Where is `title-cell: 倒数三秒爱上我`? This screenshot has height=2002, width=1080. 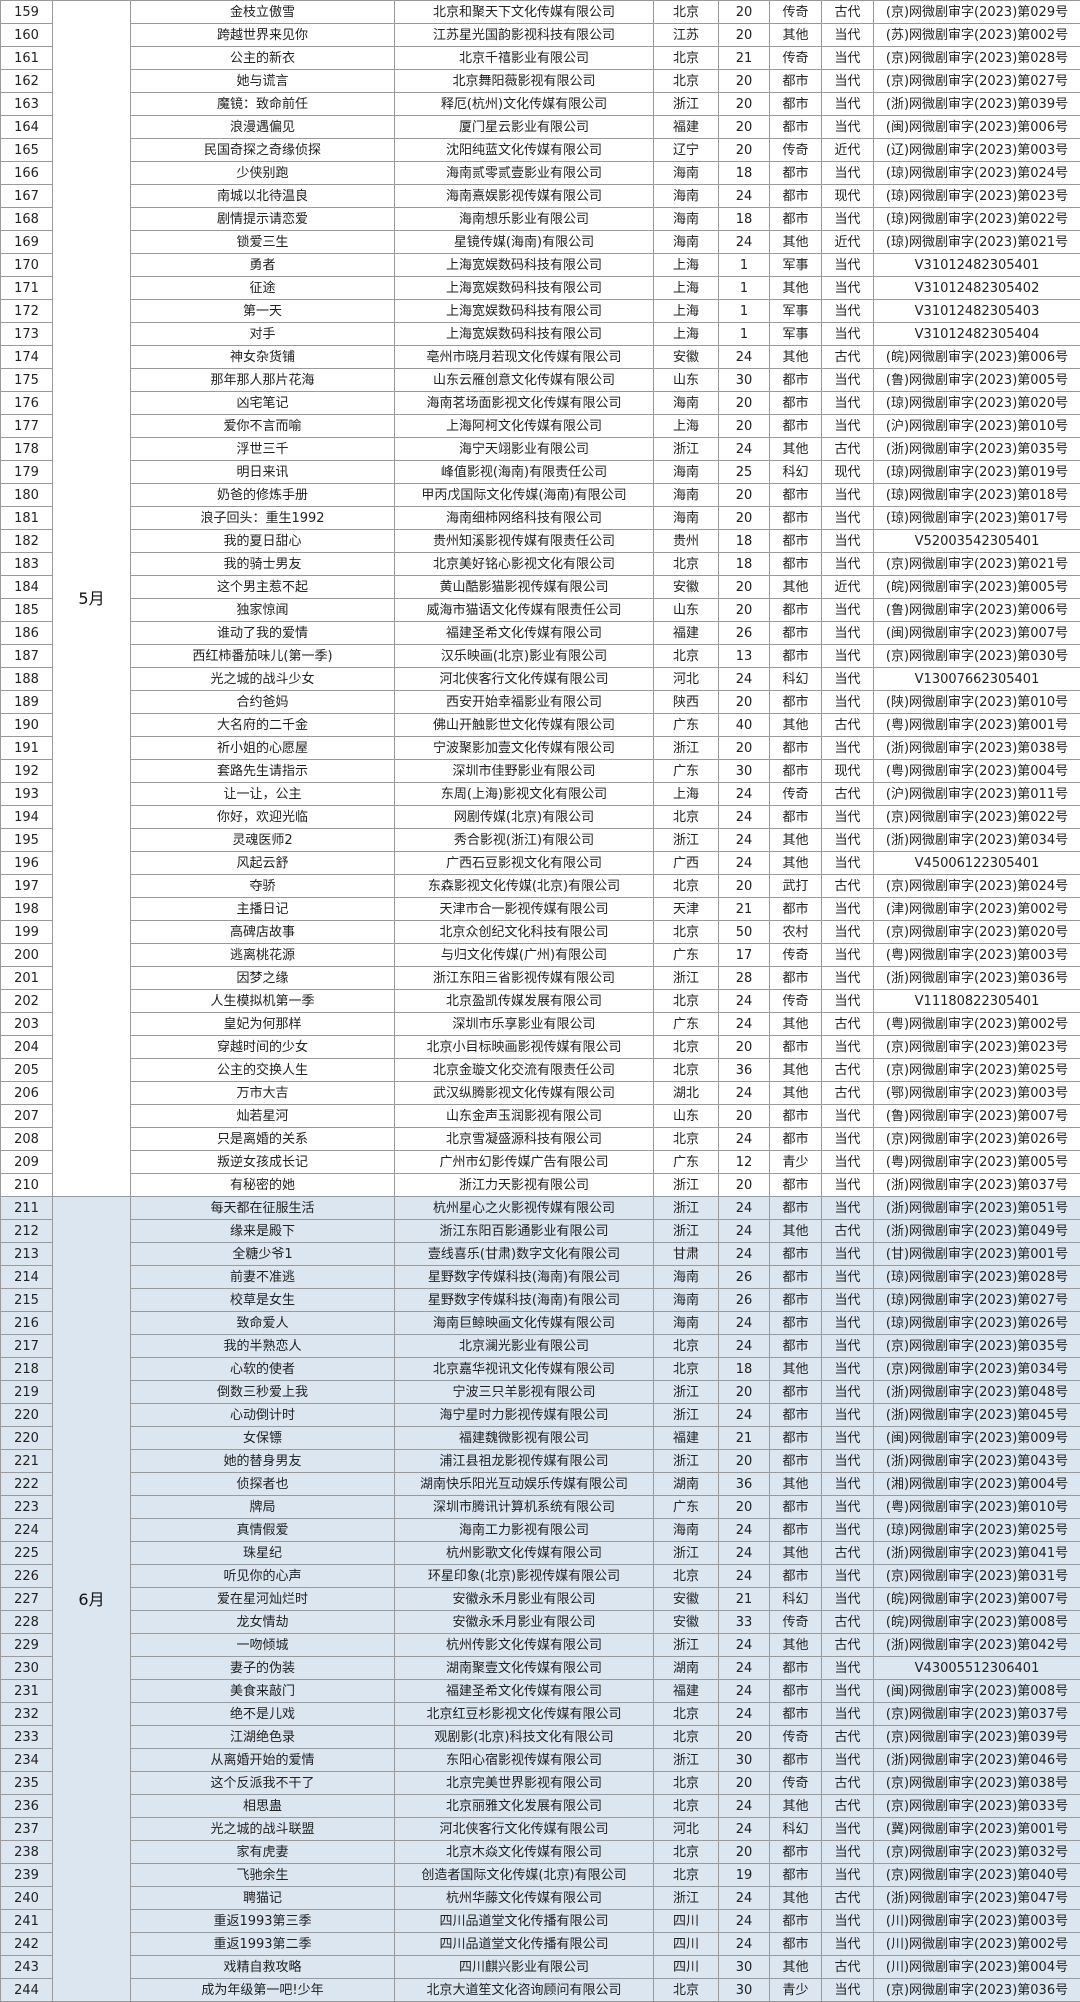
title-cell: 倒数三秒爱上我 is located at coordinates (263, 1392).